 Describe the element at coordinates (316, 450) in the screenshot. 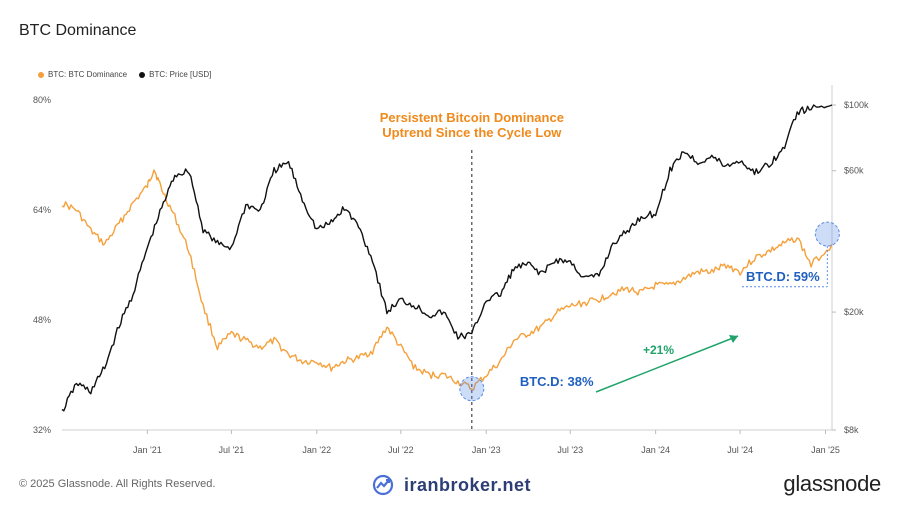

I see `x-tick-label: Jan '22` at that location.